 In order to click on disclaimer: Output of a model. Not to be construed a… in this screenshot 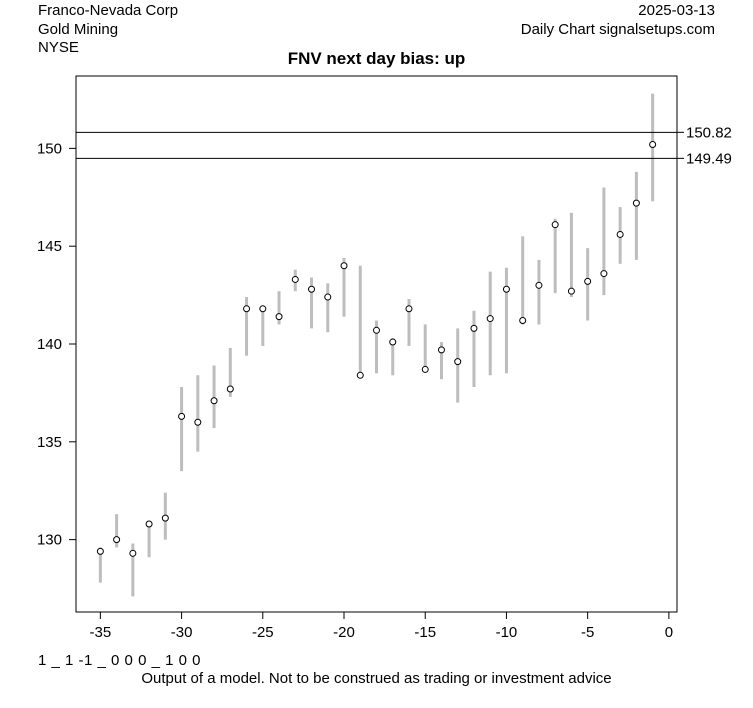, I will do `click(376, 678)`.